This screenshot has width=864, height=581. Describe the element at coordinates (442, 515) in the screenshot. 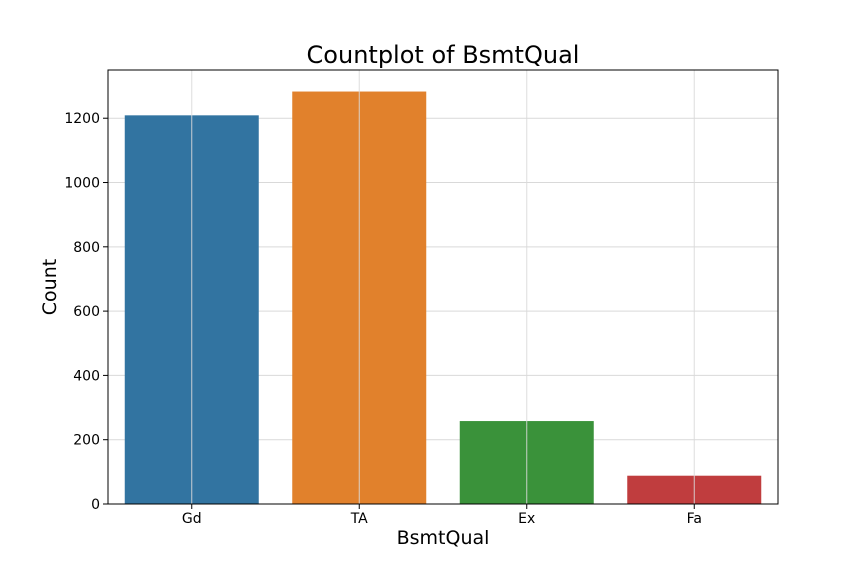

I see `x-axis-ticks: Gd TA Ex Fa` at that location.